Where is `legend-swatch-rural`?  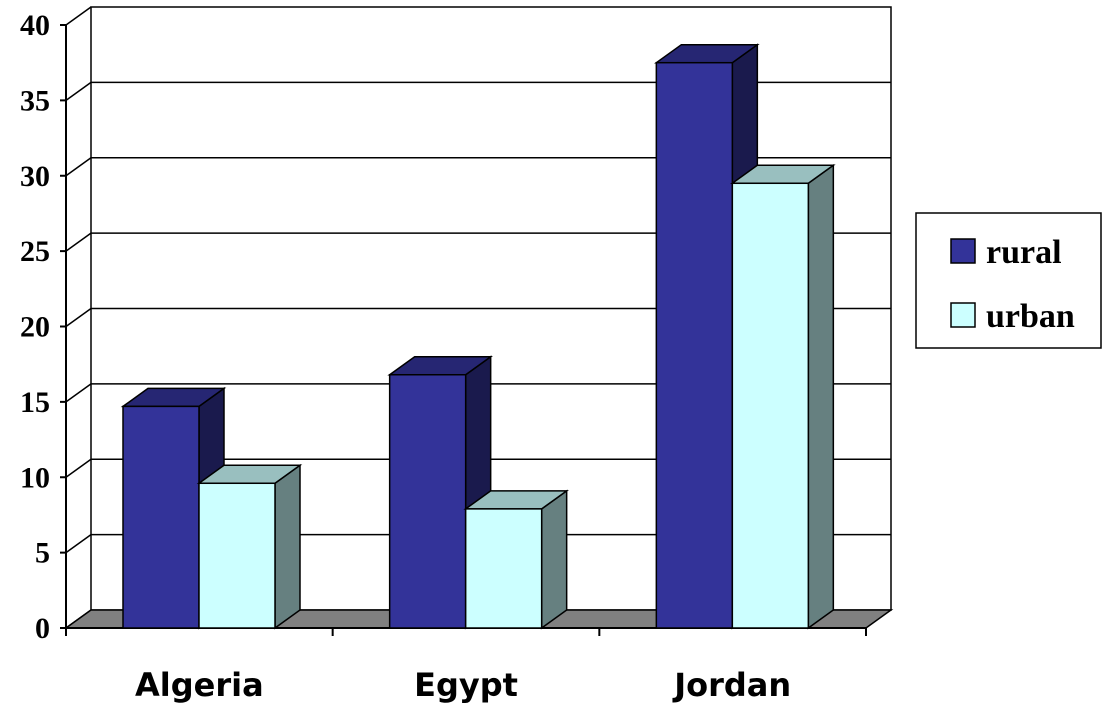 legend-swatch-rural is located at coordinates (963, 251).